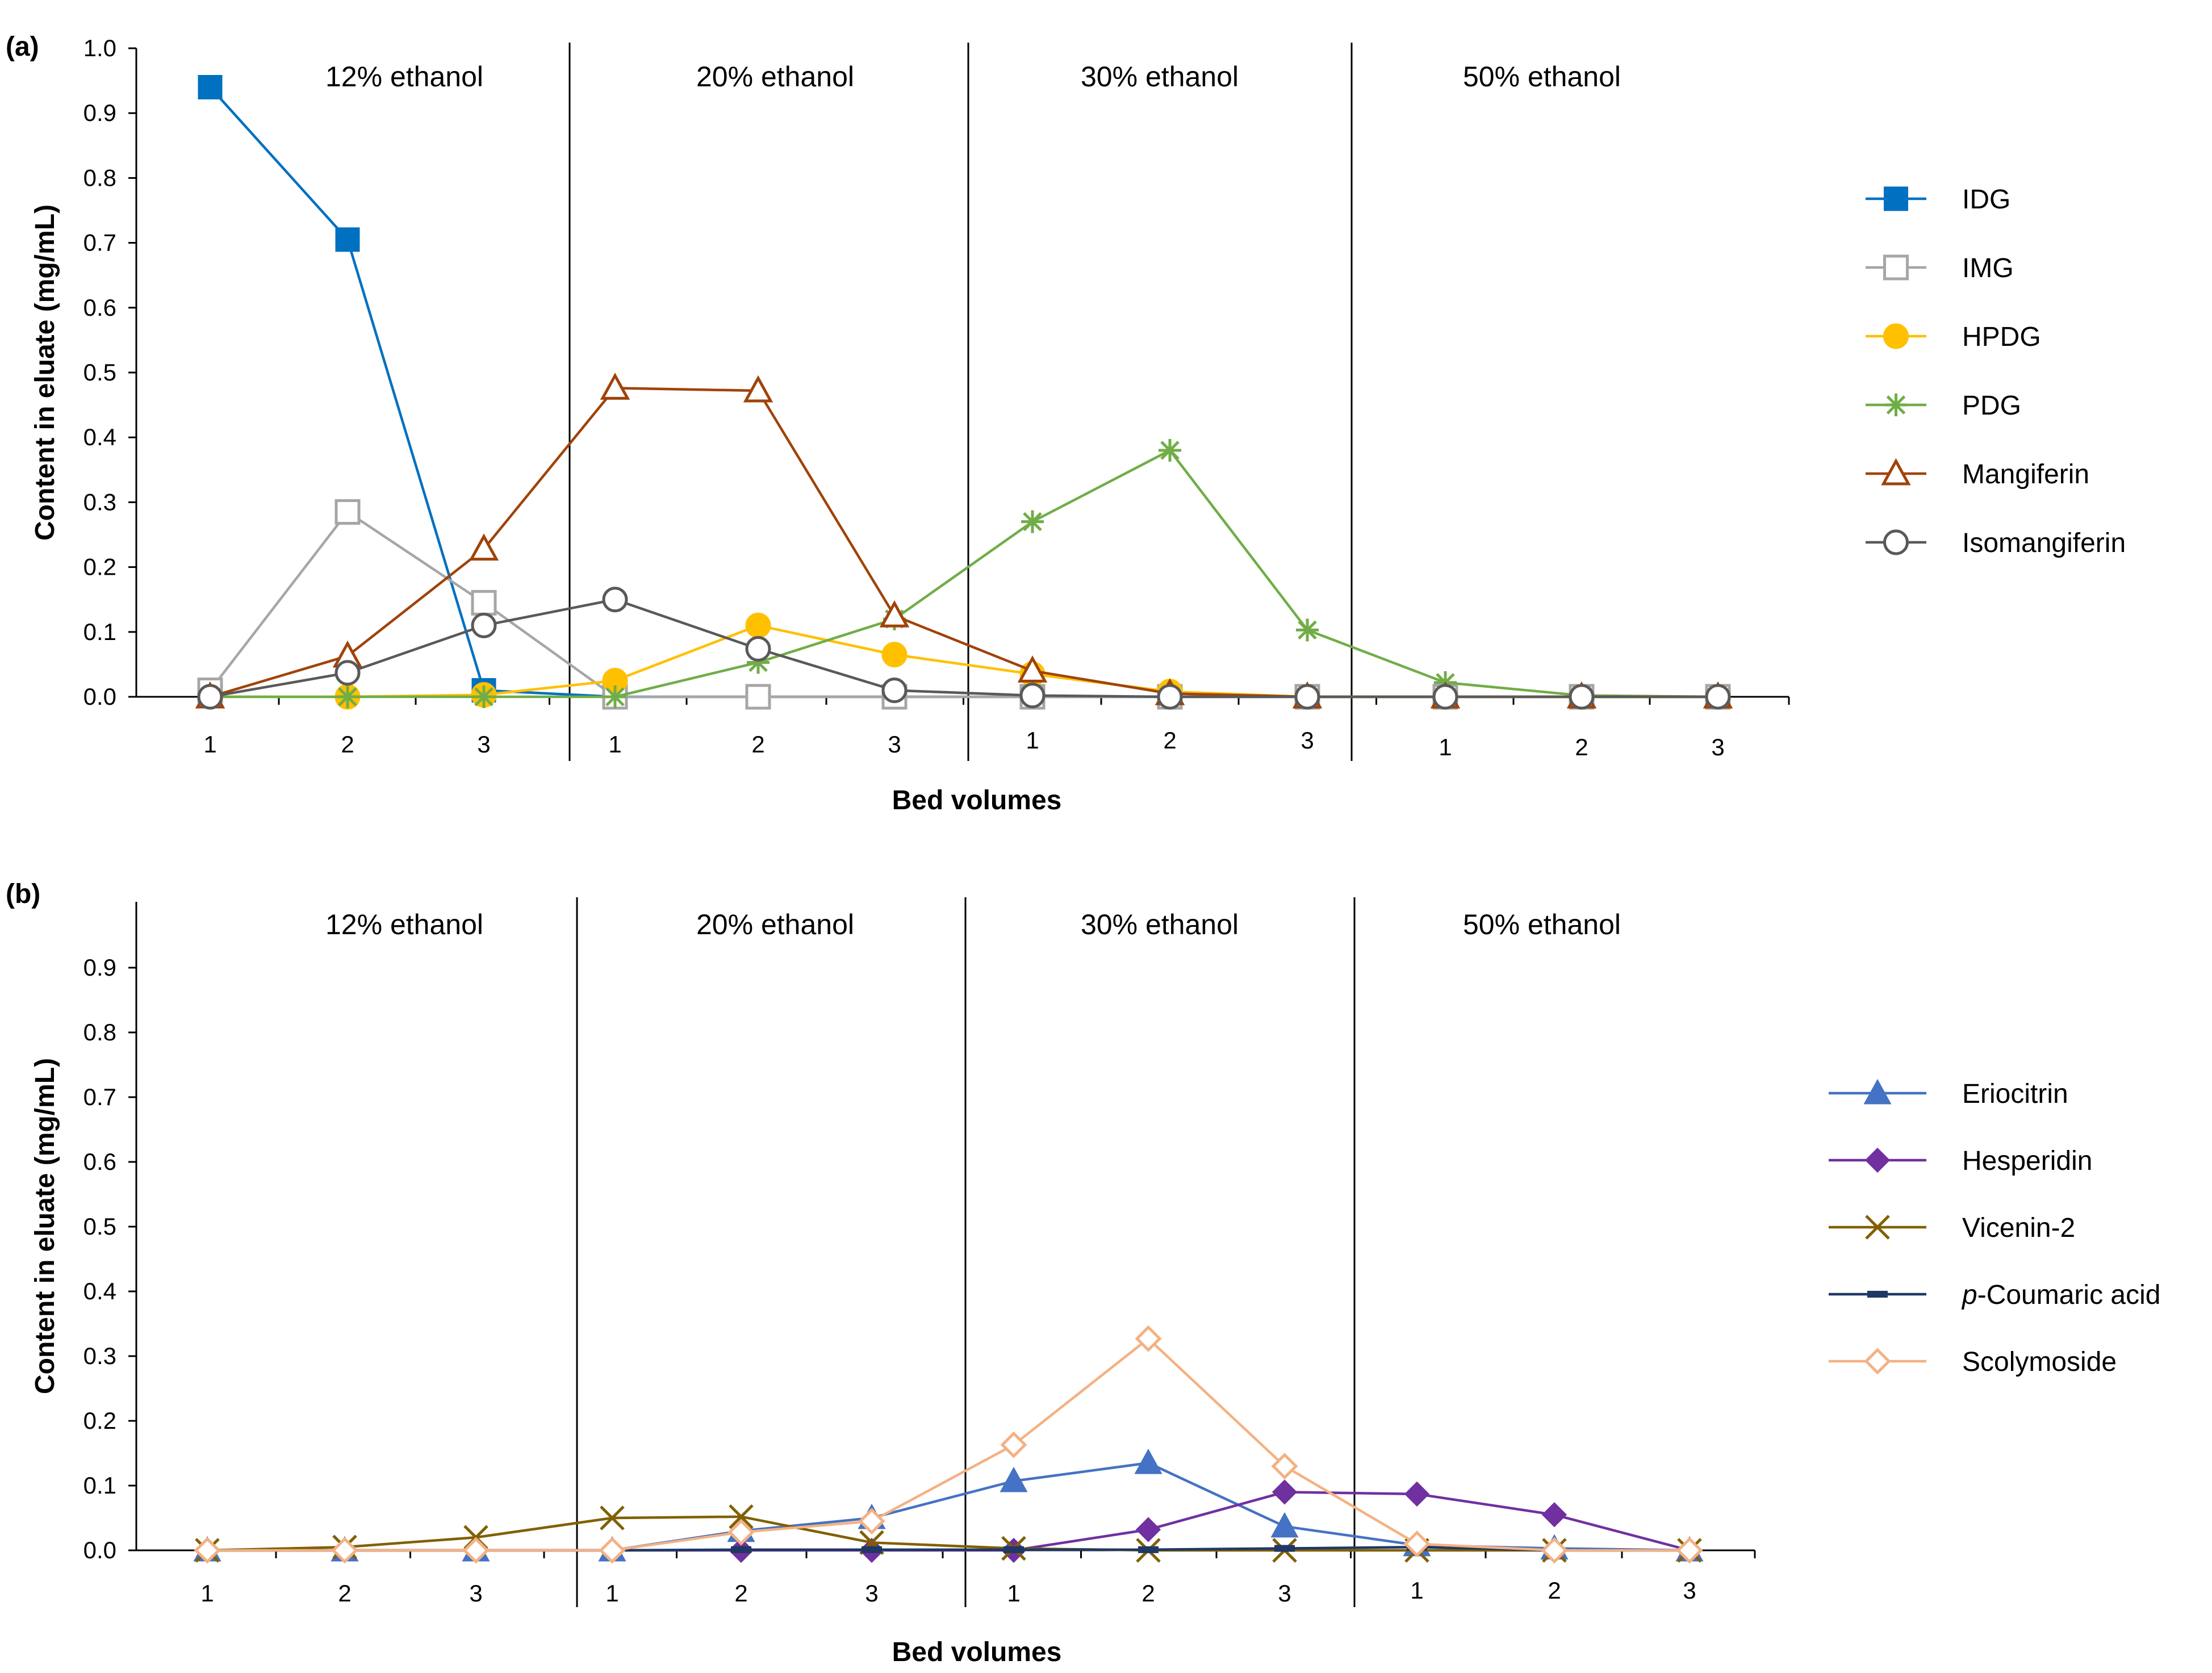 The height and width of the screenshot is (1673, 2212). Describe the element at coordinates (2015, 1094) in the screenshot. I see `legend-label: Eriocitrin` at that location.